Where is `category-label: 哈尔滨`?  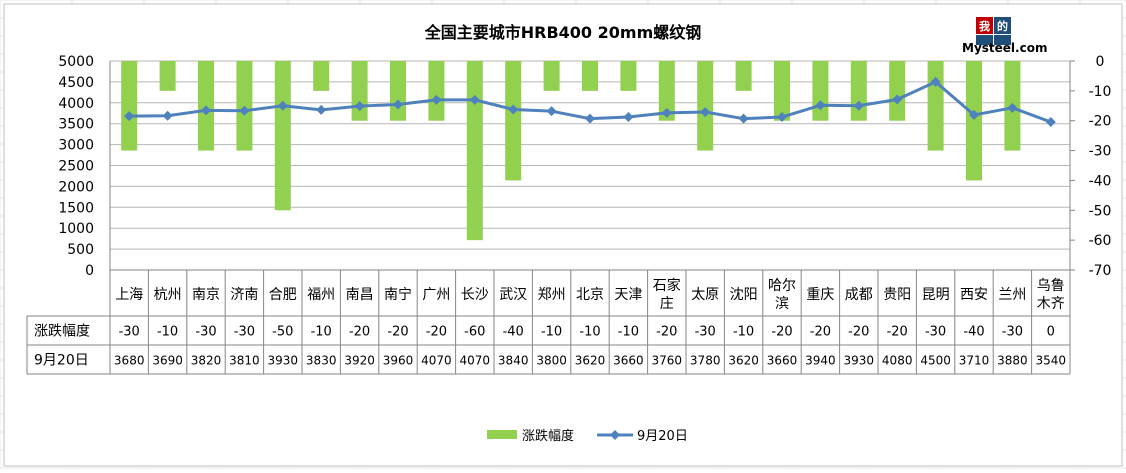 category-label: 哈尔滨 is located at coordinates (782, 295).